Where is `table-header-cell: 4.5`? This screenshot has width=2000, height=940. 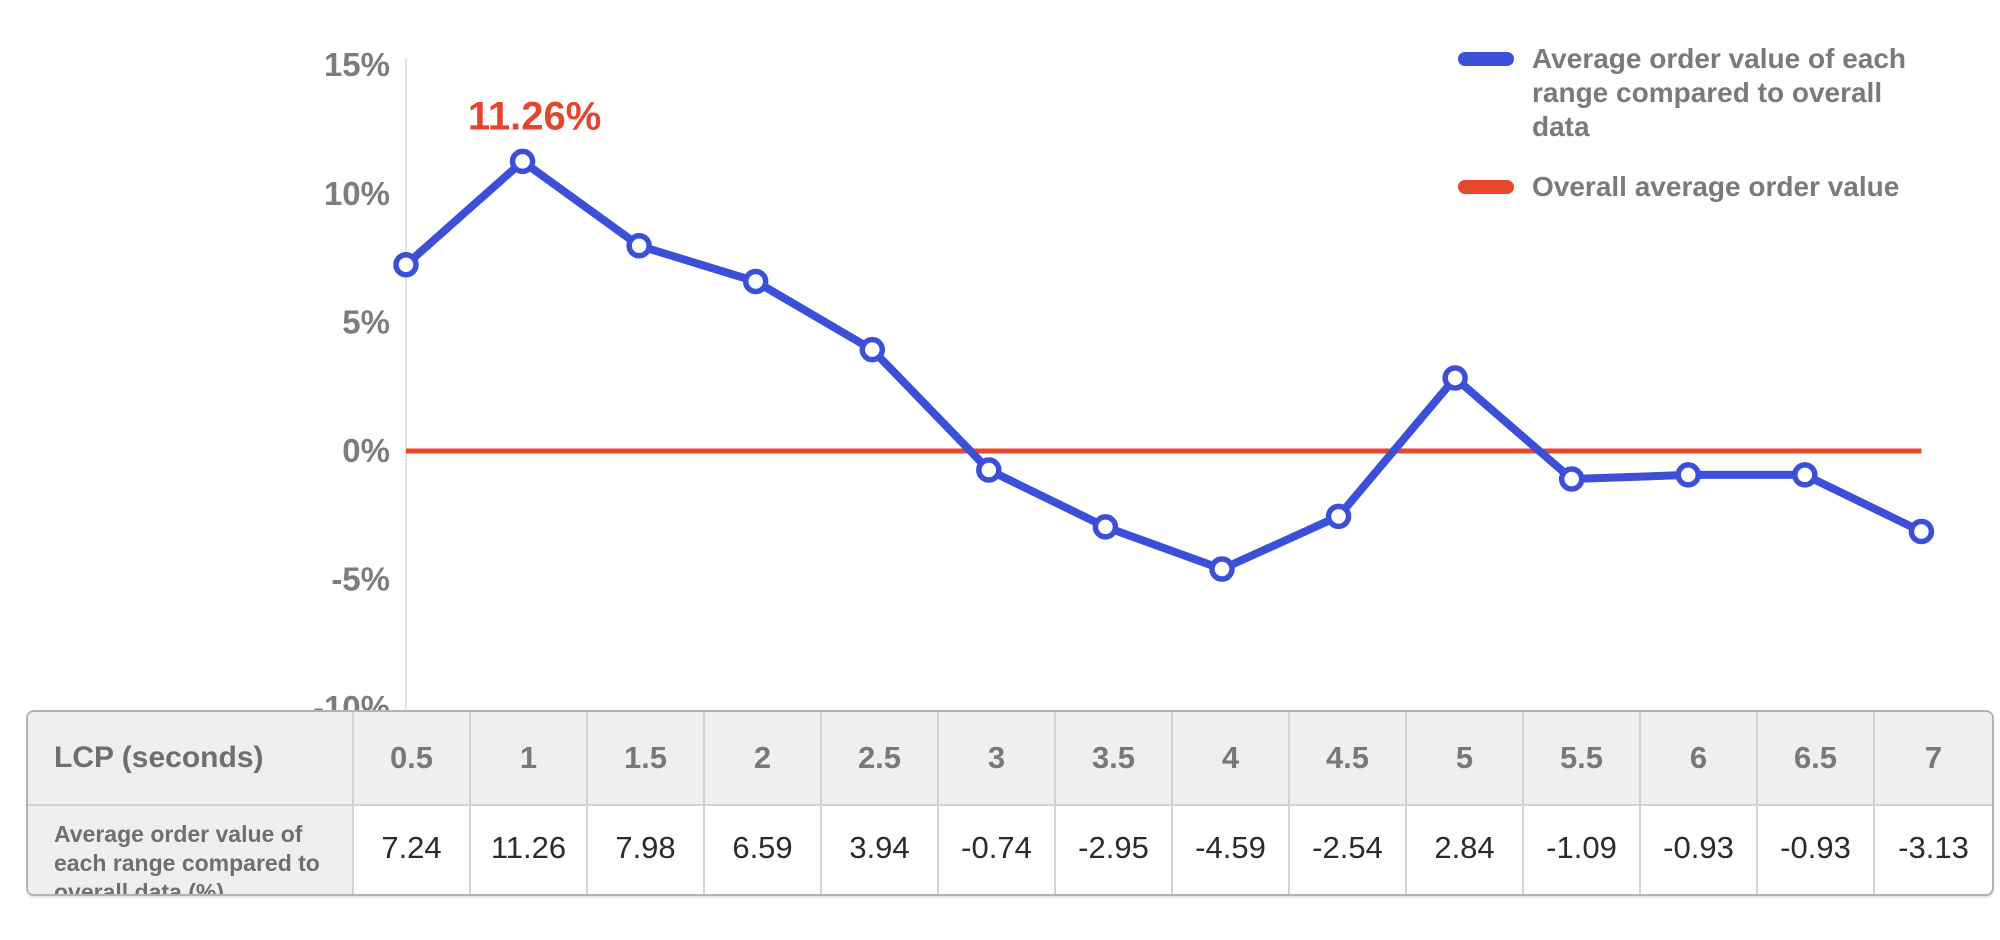 table-header-cell: 4.5 is located at coordinates (1348, 759).